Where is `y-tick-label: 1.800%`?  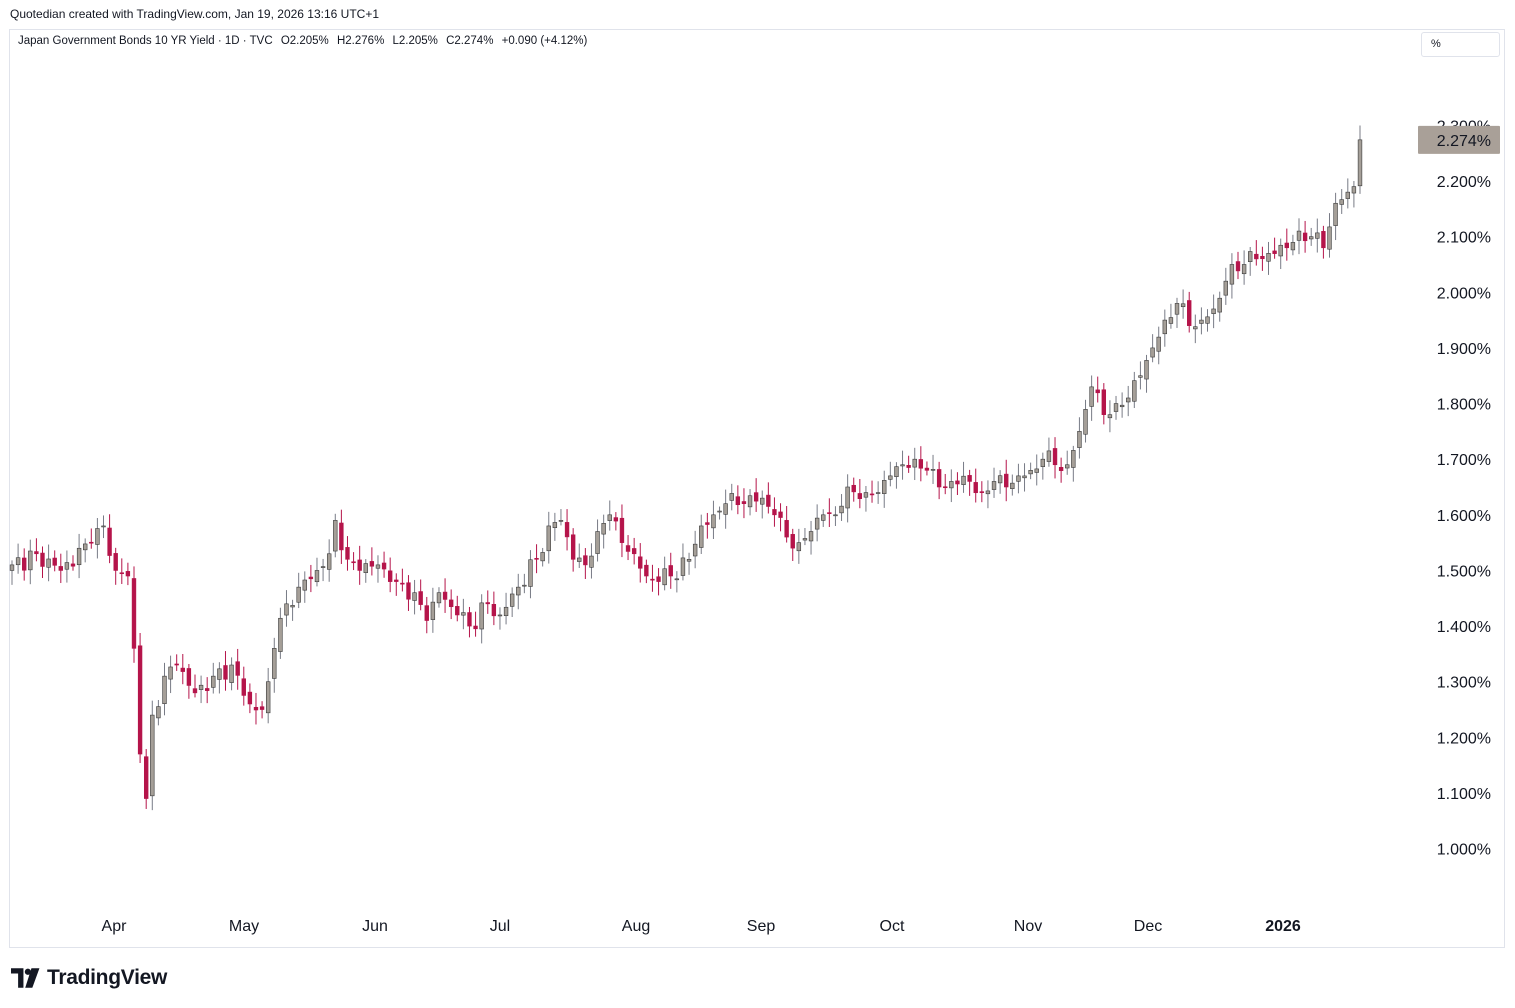 y-tick-label: 1.800% is located at coordinates (1464, 405).